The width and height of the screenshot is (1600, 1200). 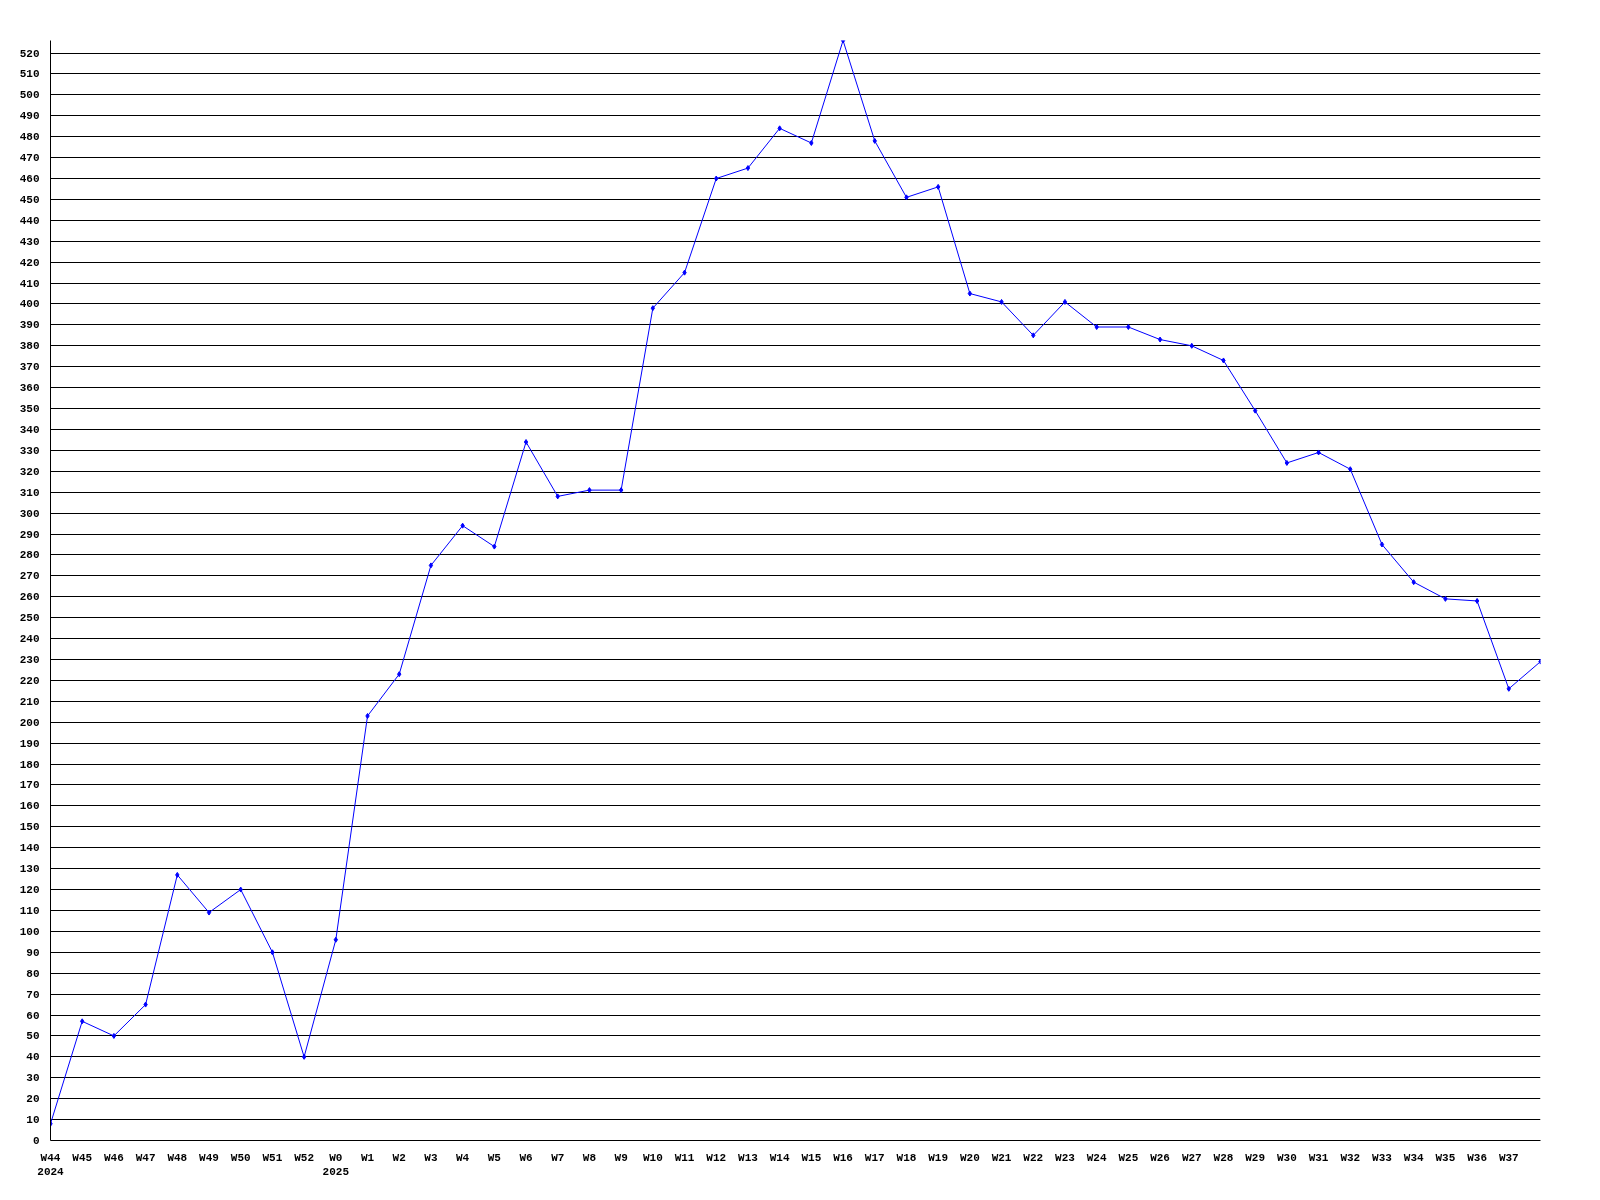 What do you see at coordinates (1255, 1157) in the screenshot?
I see `x-tick-label: W29` at bounding box center [1255, 1157].